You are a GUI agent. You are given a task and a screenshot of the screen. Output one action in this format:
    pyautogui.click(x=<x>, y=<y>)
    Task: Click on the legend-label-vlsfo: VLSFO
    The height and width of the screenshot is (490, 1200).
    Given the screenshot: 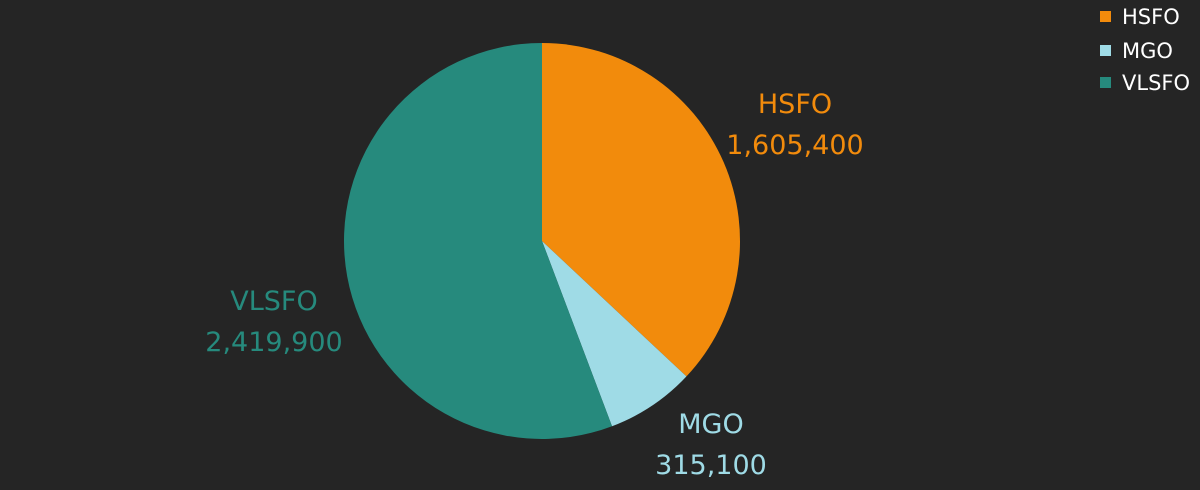 What is the action you would take?
    pyautogui.click(x=1156, y=83)
    